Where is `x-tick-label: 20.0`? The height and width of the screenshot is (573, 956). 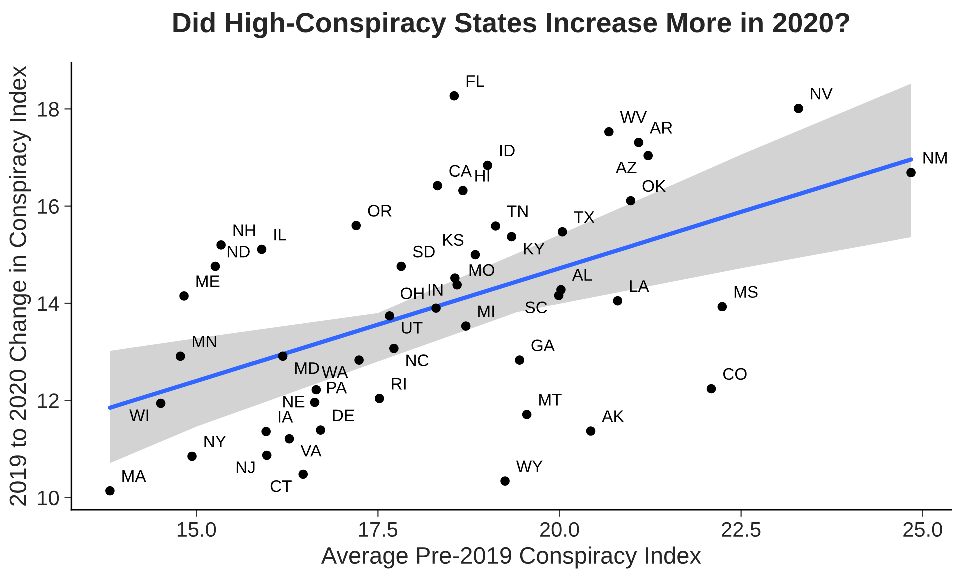 x-tick-label: 20.0 is located at coordinates (560, 530).